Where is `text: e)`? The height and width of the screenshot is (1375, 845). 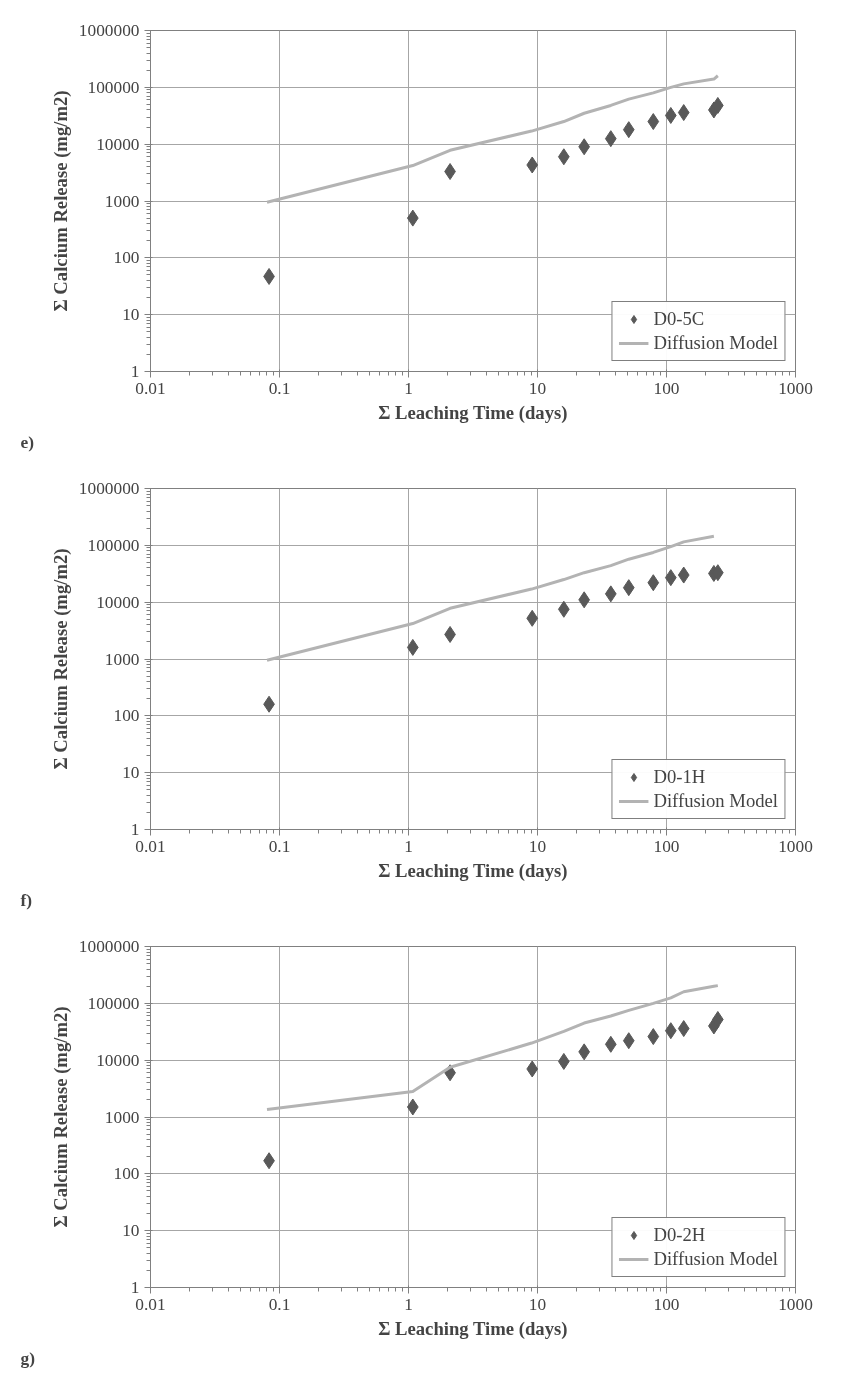 text: e) is located at coordinates (27, 442).